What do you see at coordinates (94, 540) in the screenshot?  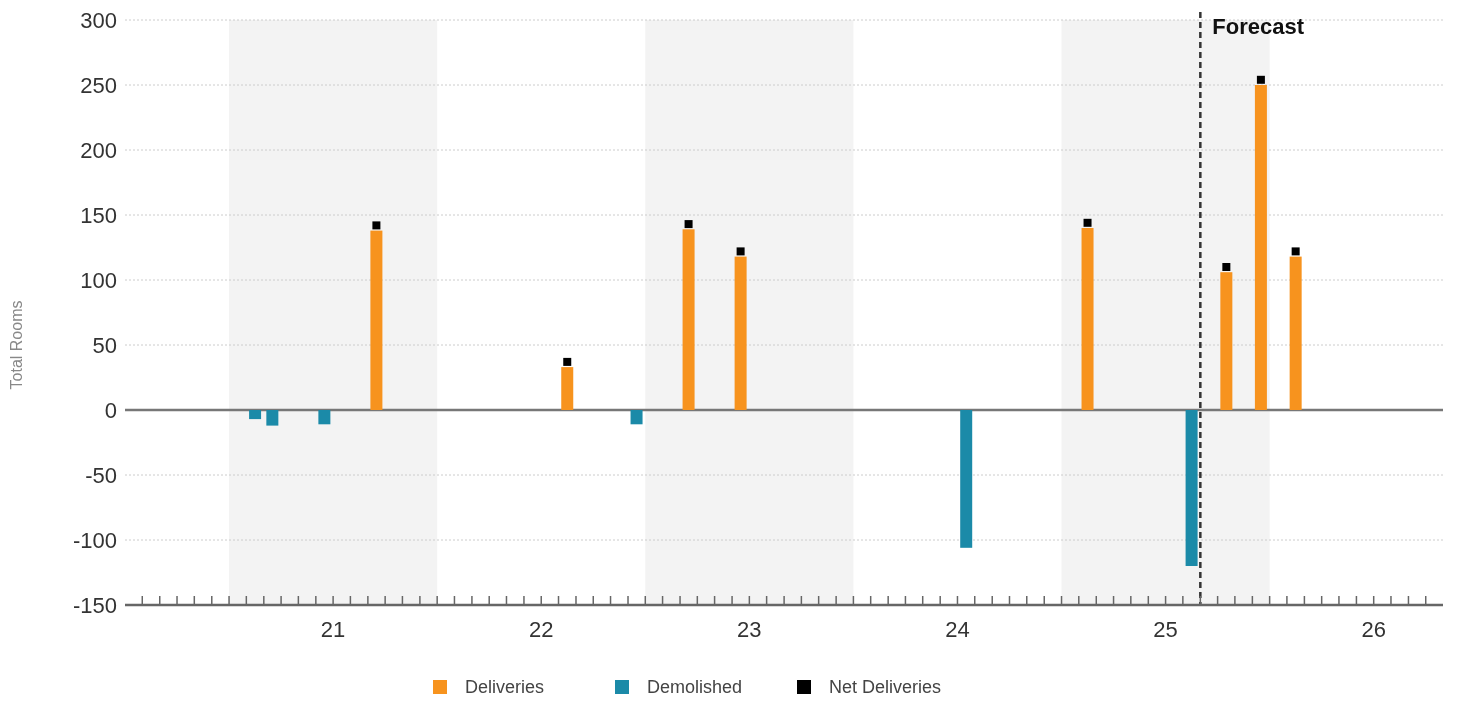 I see `y-tick-label: -100` at bounding box center [94, 540].